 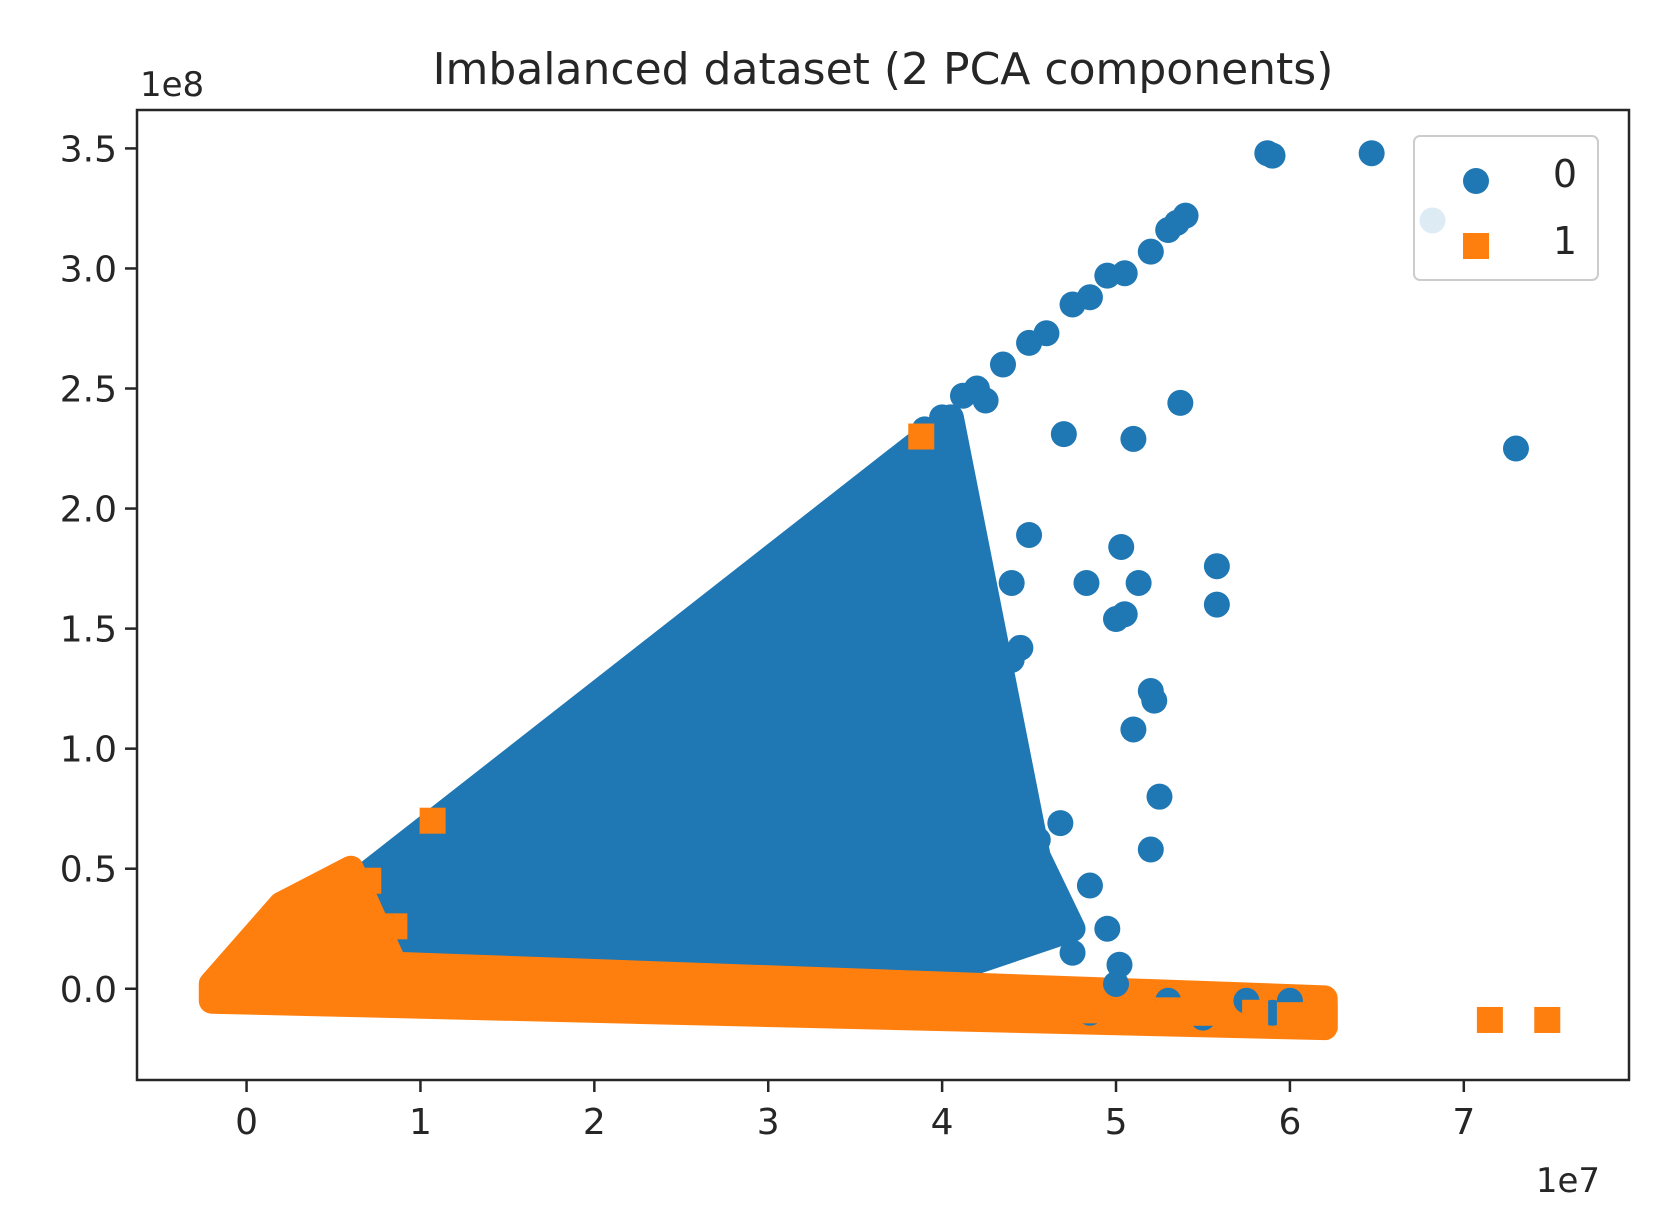 What do you see at coordinates (1568, 1181) in the screenshot?
I see `x-axis-offset-label: 1e7` at bounding box center [1568, 1181].